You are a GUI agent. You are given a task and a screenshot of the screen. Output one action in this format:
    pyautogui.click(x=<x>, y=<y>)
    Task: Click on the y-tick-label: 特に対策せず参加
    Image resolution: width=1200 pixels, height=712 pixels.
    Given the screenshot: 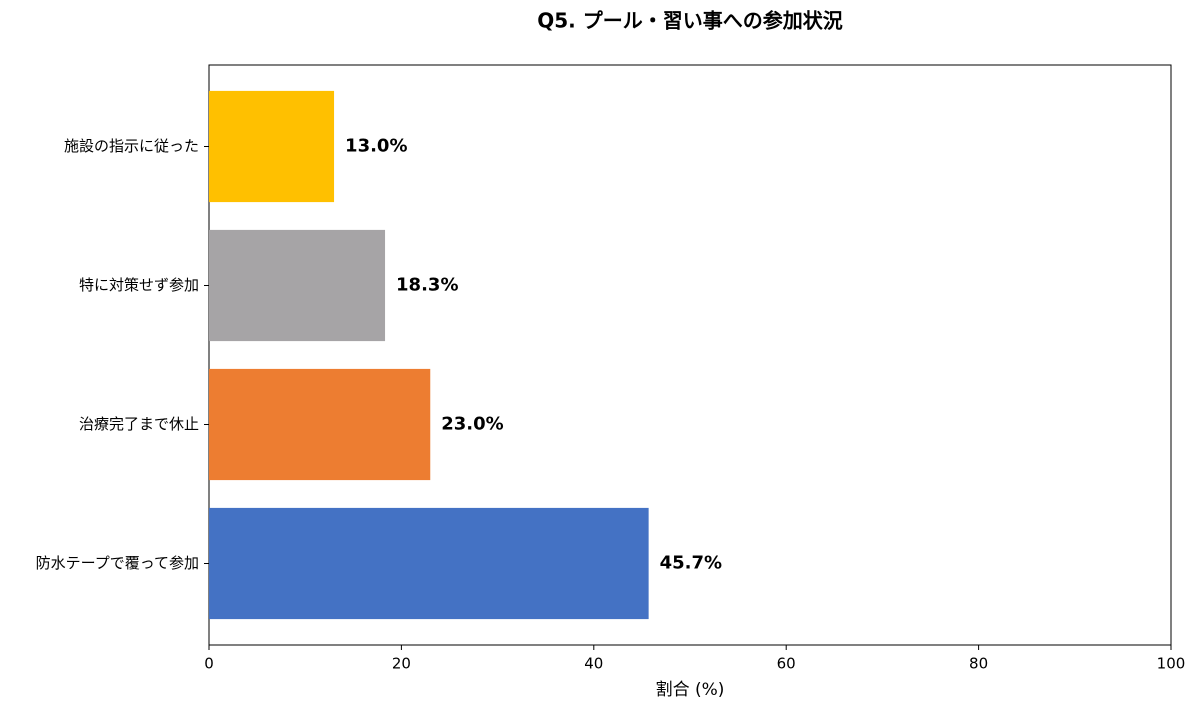 What is the action you would take?
    pyautogui.click(x=139, y=285)
    